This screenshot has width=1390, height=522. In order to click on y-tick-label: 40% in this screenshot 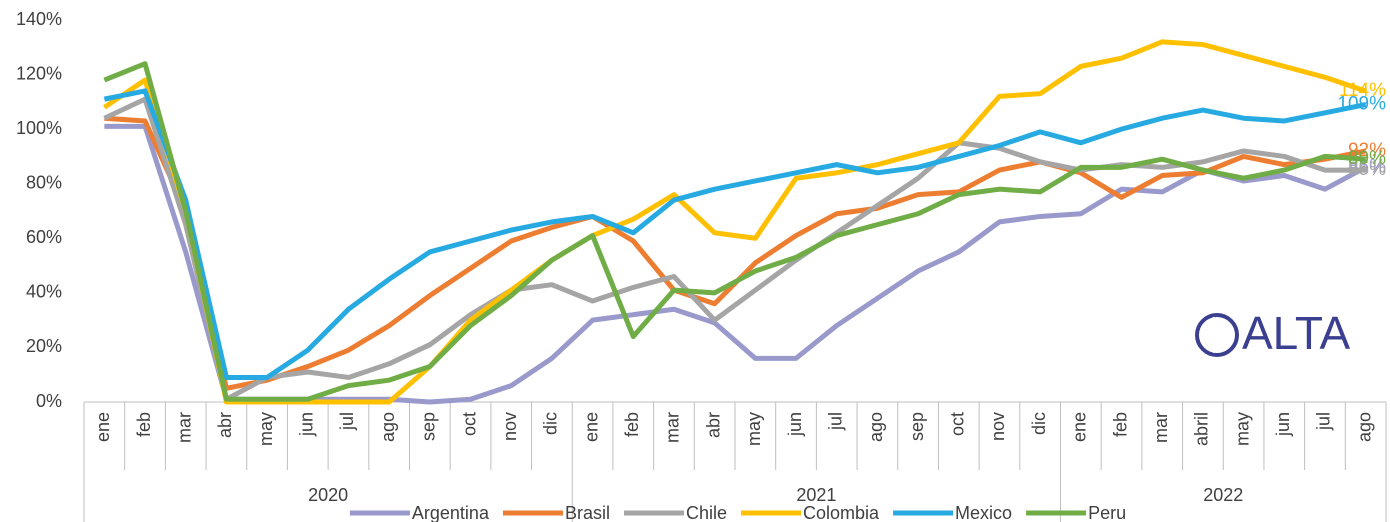, I will do `click(44, 292)`.